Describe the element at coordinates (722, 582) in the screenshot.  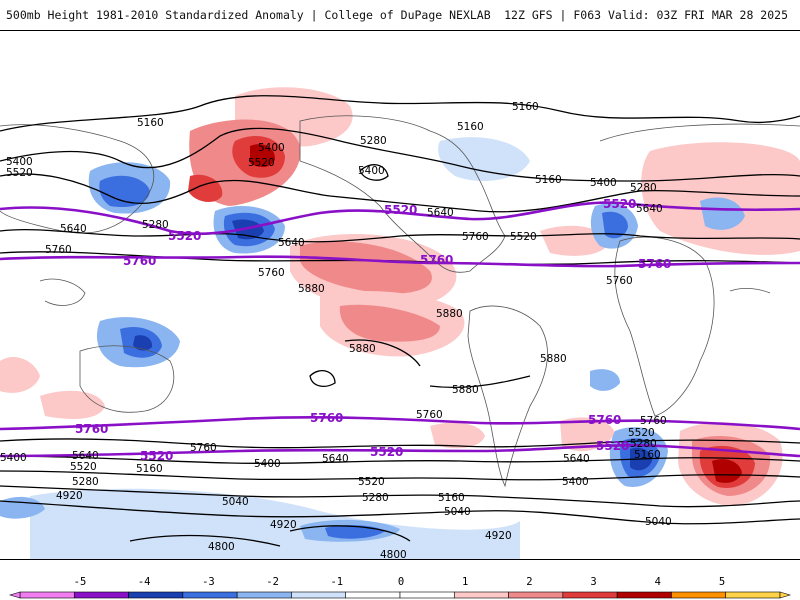
I see `colorbar-tick-label: 5` at that location.